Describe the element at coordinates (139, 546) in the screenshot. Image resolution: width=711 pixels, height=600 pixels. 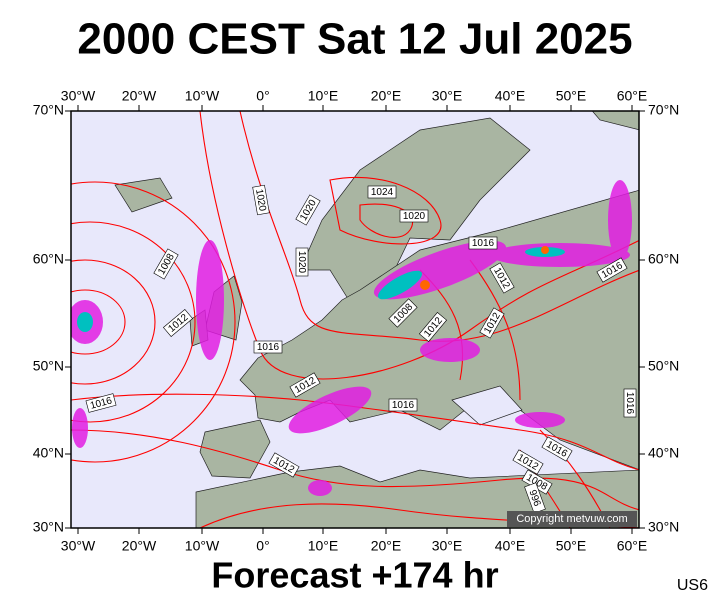
I see `lon-label-bottom: 20°W` at that location.